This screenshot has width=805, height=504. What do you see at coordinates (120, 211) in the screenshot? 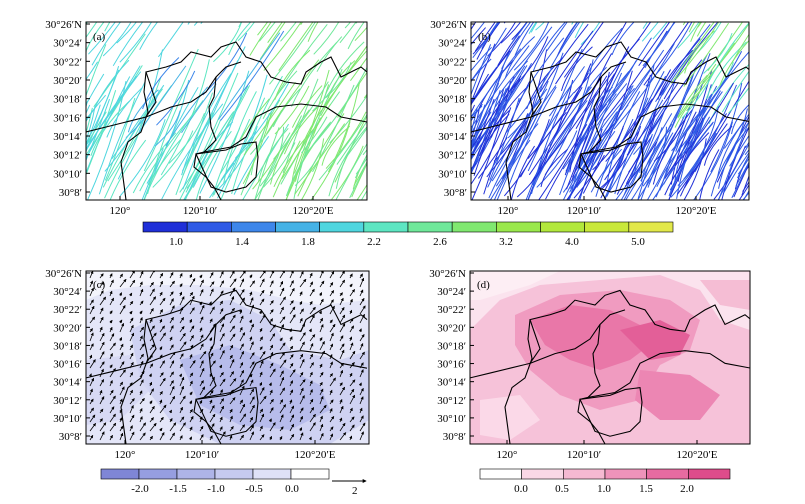
I see `x-tick-label: 120°` at bounding box center [120, 211].